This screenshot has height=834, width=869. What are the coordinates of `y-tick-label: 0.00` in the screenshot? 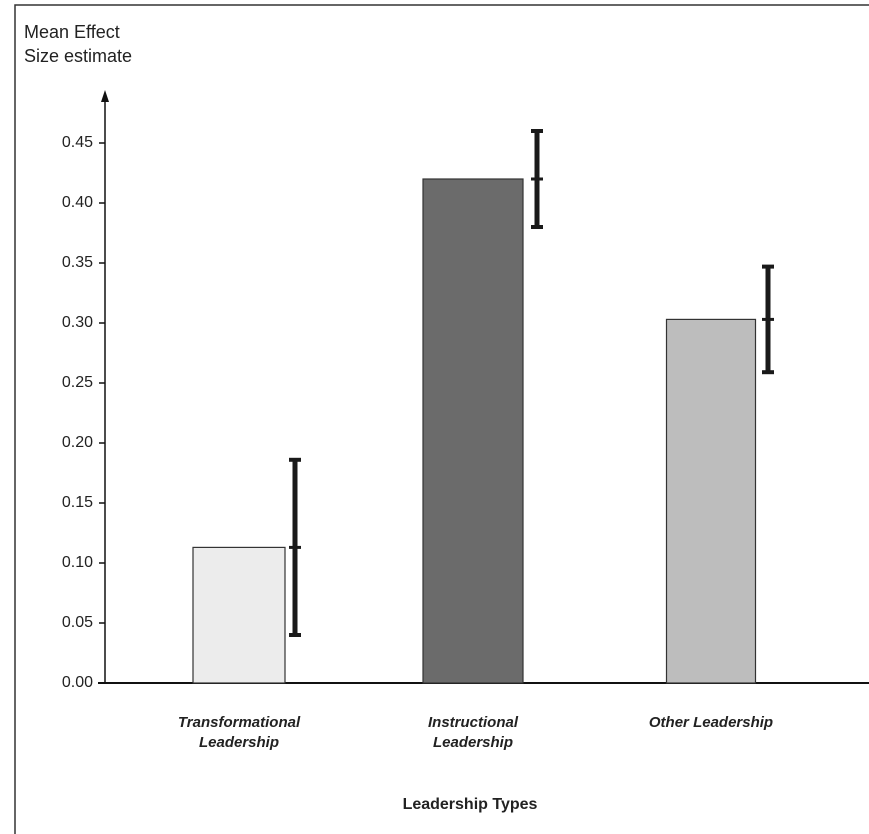 It's located at (77, 682).